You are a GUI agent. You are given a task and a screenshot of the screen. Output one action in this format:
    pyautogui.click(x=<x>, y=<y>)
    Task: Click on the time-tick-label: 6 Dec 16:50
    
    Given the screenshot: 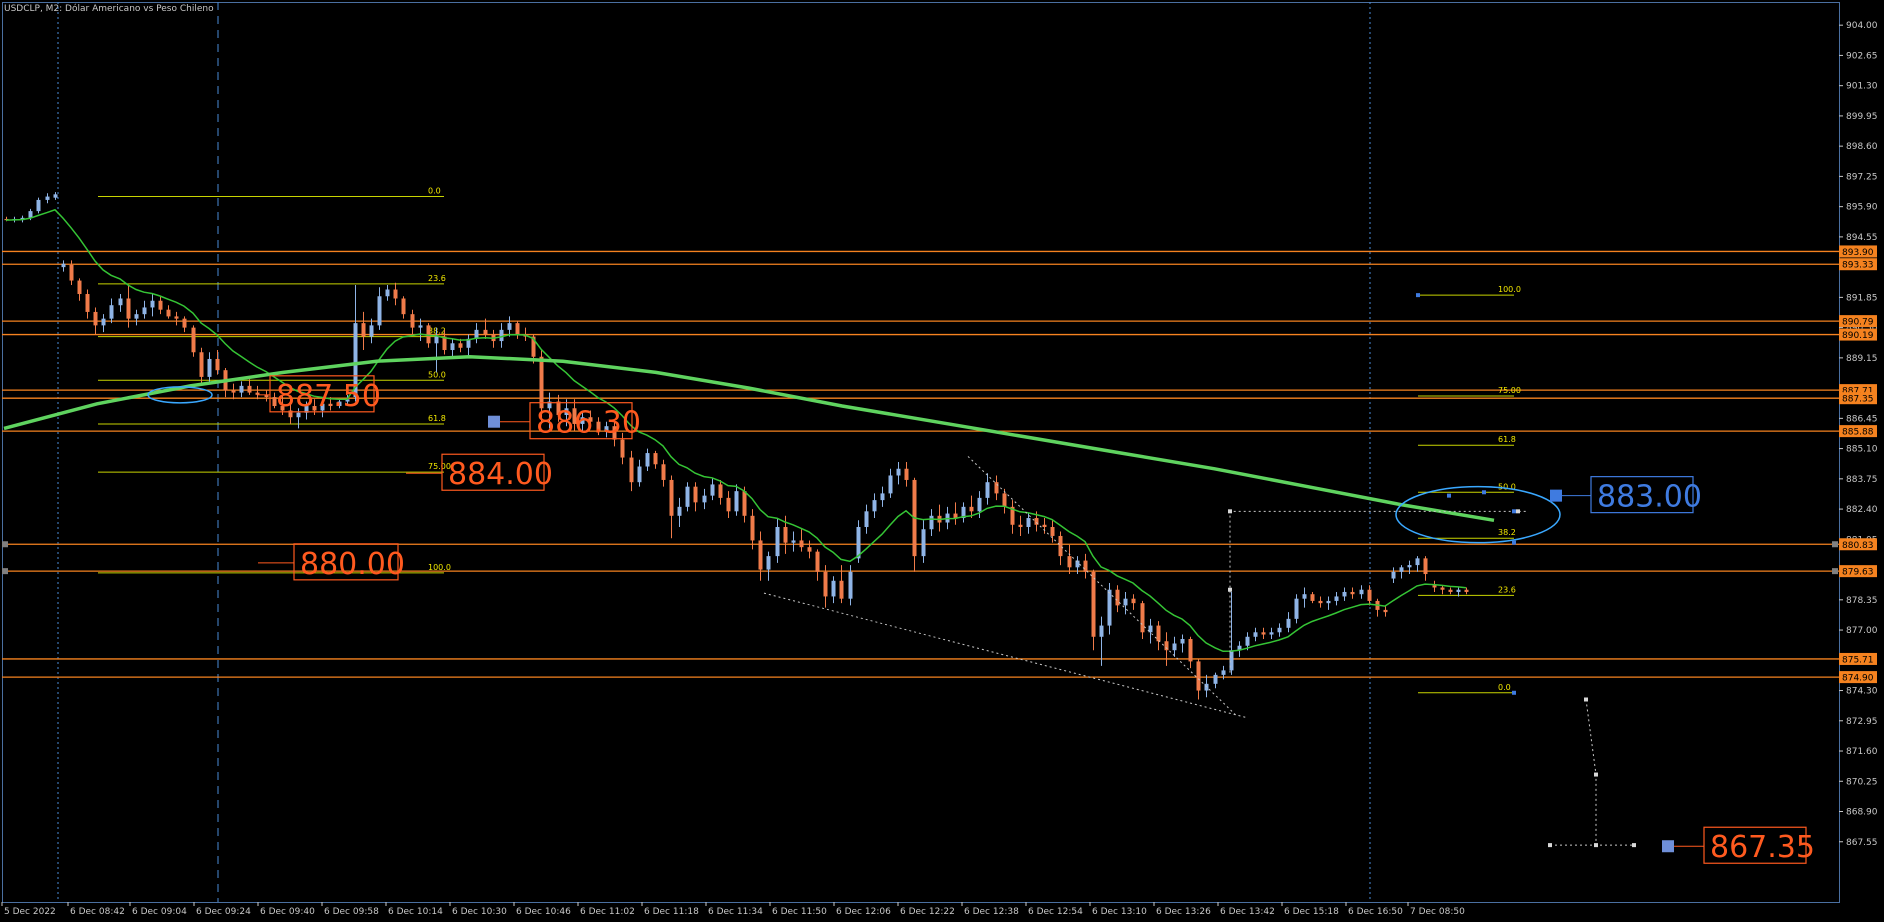 What is the action you would take?
    pyautogui.click(x=1375, y=912)
    